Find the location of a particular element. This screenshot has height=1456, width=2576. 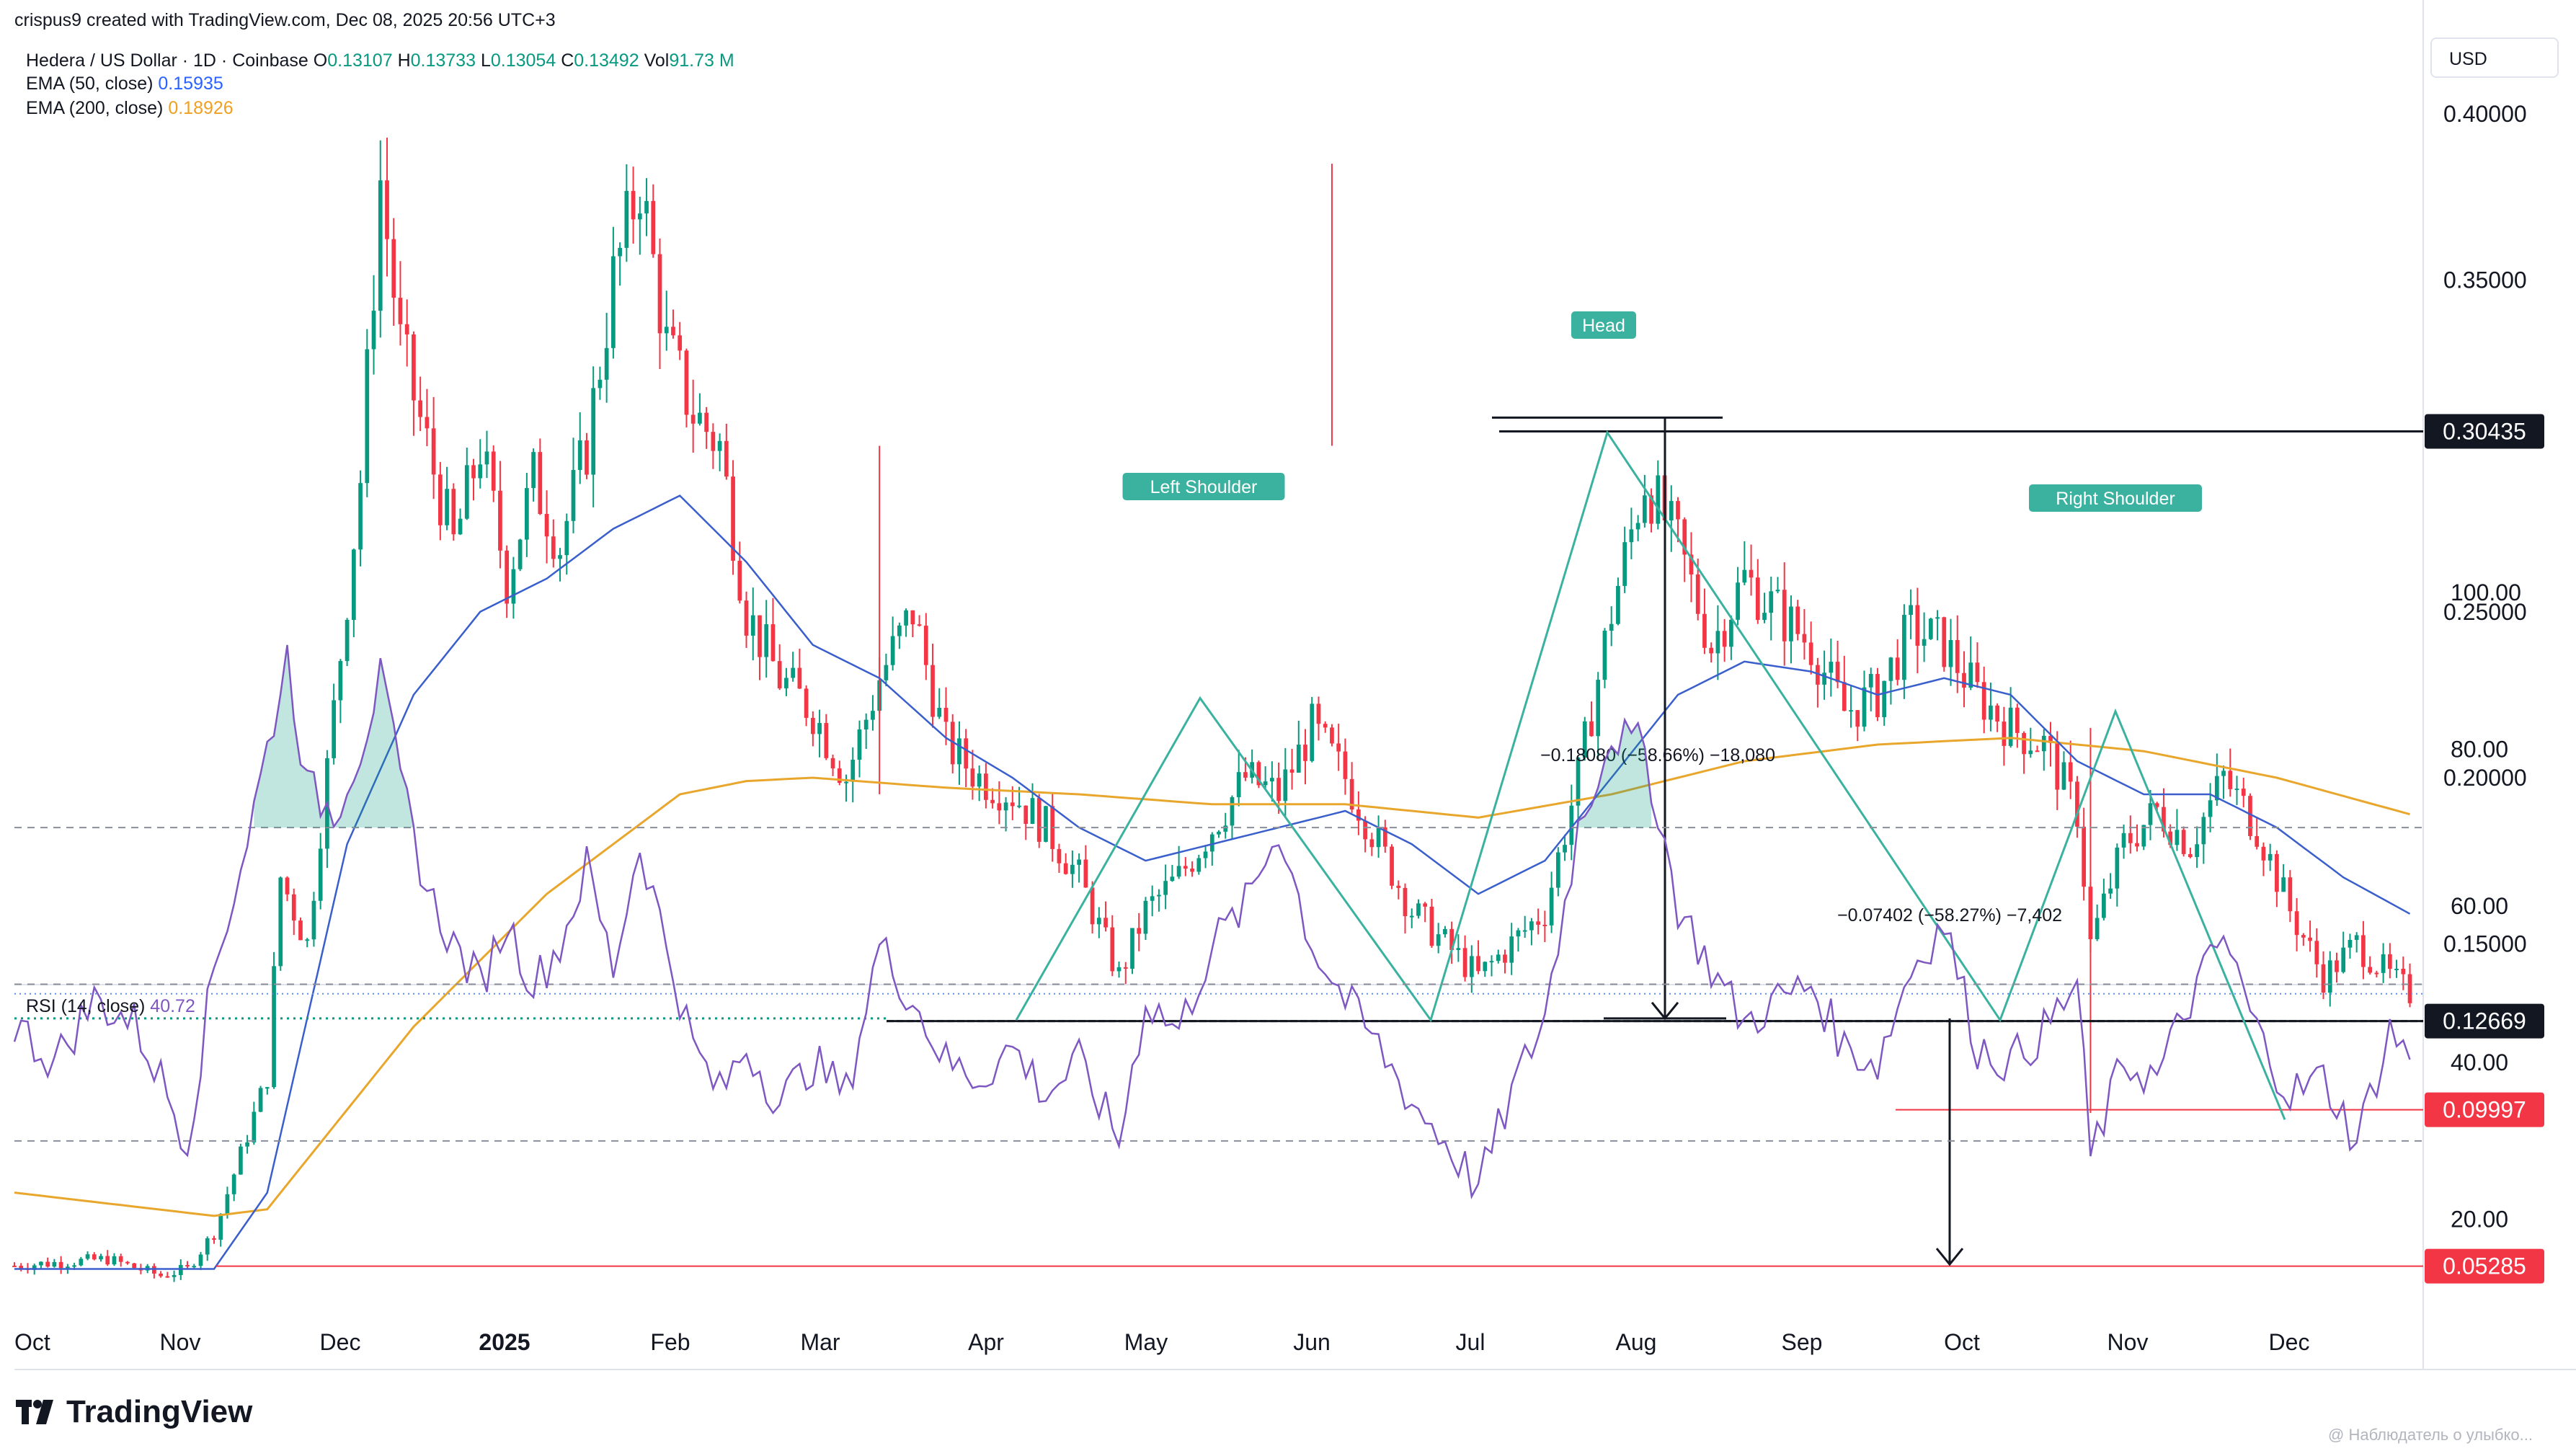

time-tick-label: Feb is located at coordinates (670, 1342).